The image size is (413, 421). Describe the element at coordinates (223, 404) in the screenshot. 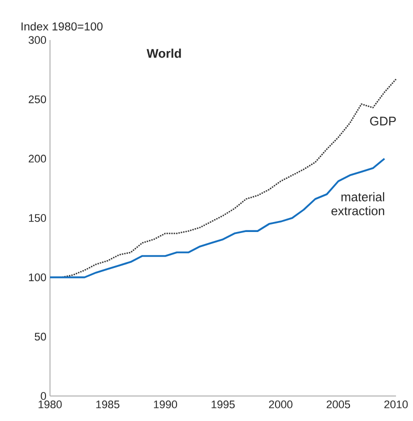

I see `x-tick-label: 1995` at that location.